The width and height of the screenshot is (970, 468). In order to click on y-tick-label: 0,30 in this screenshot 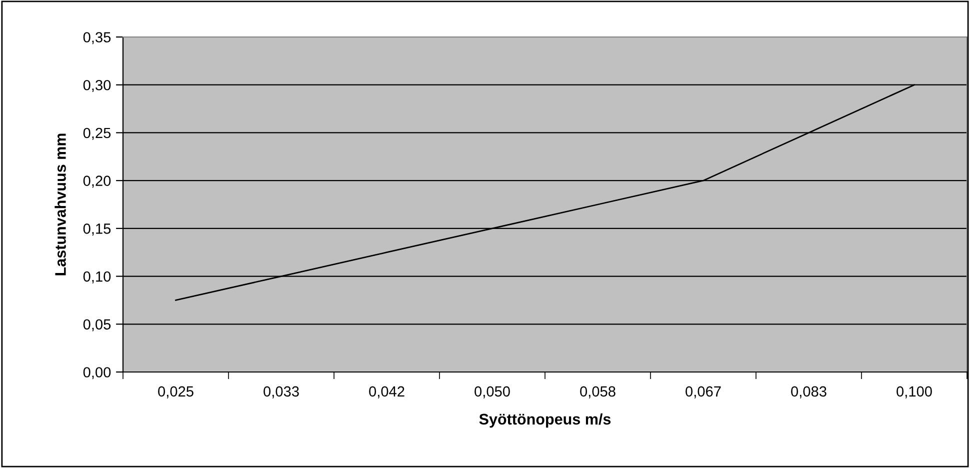, I will do `click(97, 86)`.